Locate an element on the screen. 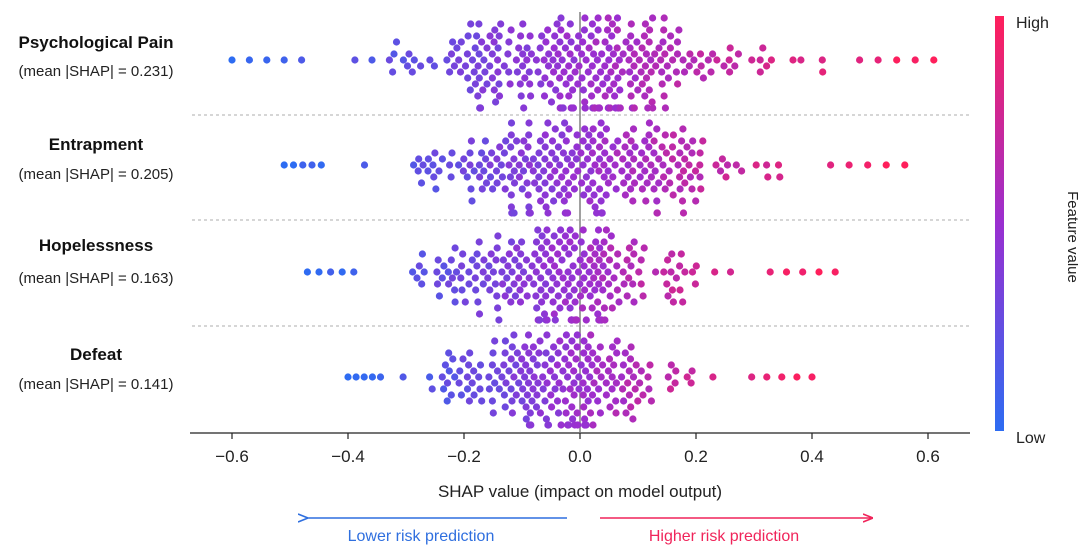  feature-stat-label: (mean |SHAP| = 0.231) is located at coordinates (96, 71).